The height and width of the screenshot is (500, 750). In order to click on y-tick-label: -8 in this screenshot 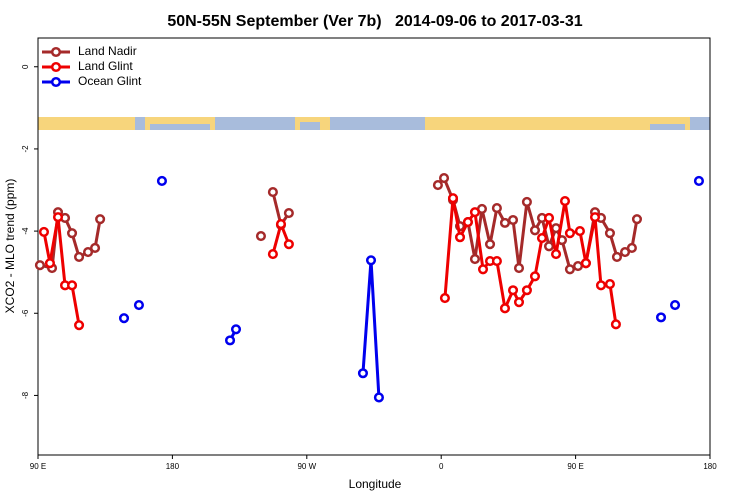, I will do `click(25, 395)`.